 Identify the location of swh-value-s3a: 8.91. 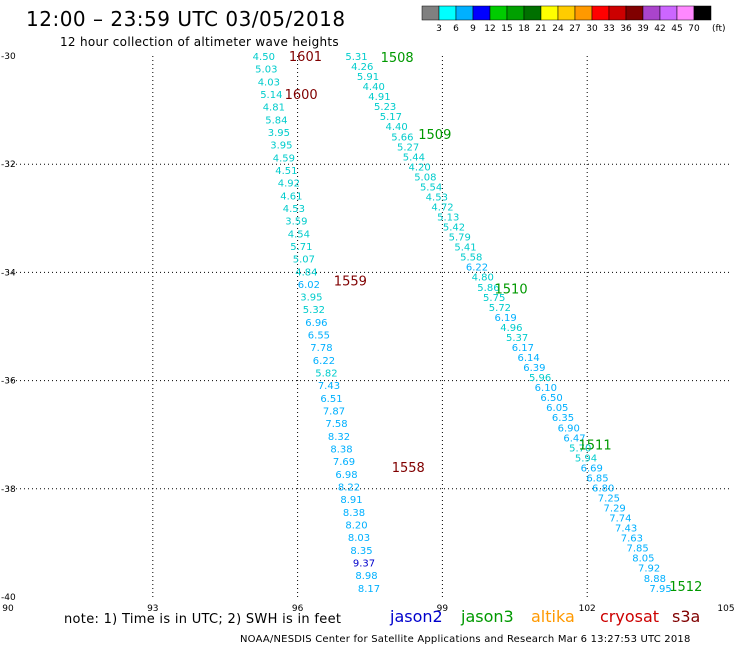
(351, 500).